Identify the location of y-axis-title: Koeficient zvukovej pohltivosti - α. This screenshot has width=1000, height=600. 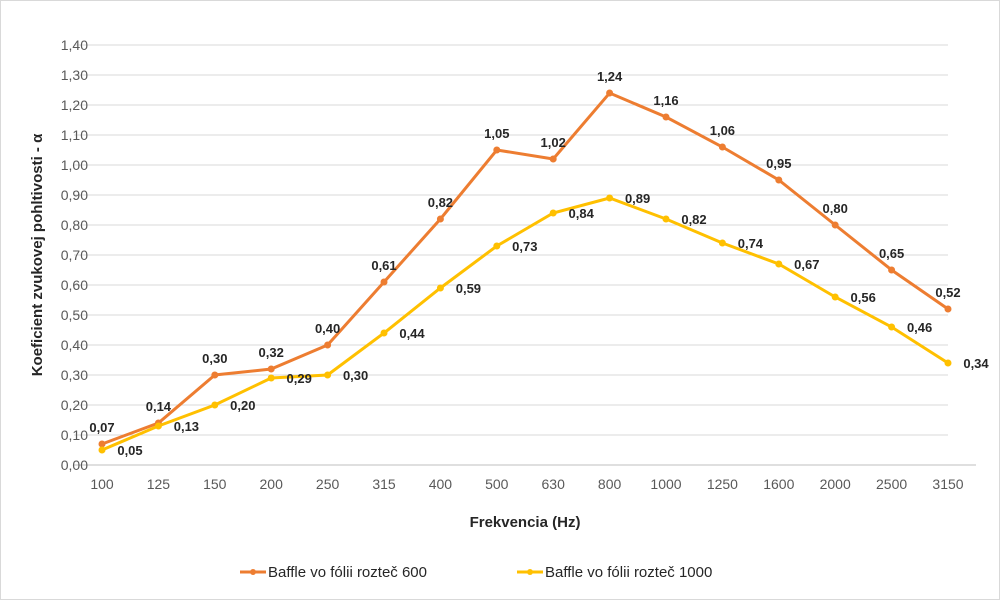
(37, 254).